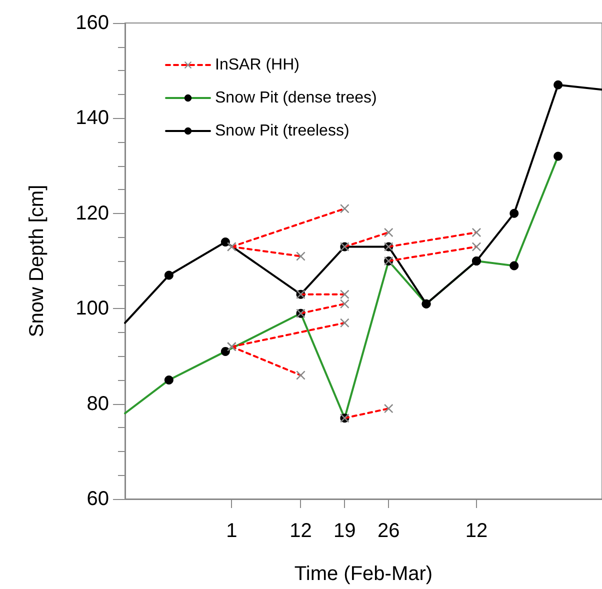  I want to click on y-tick-label: 120, so click(92, 213).